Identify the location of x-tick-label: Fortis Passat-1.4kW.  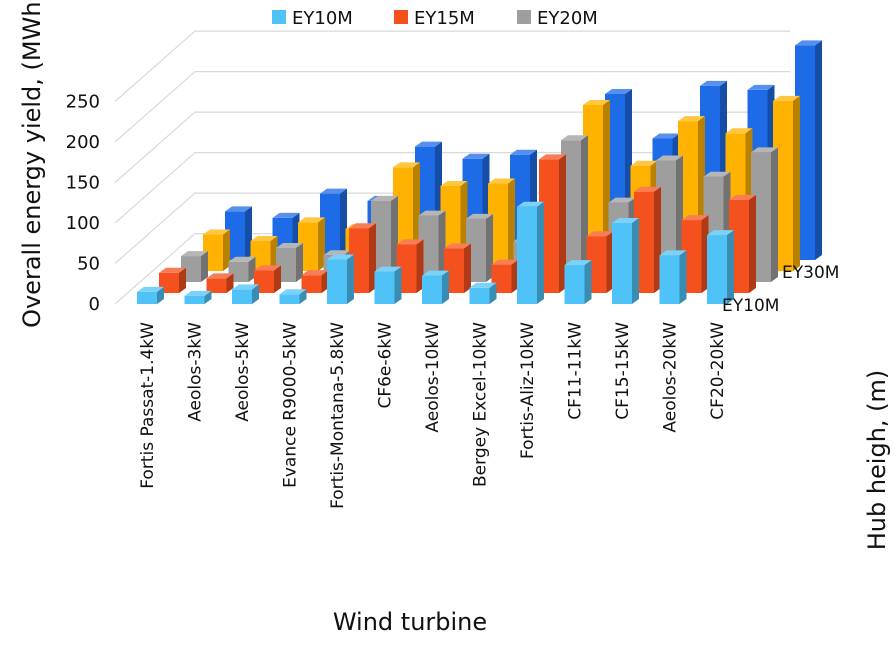
(148, 405).